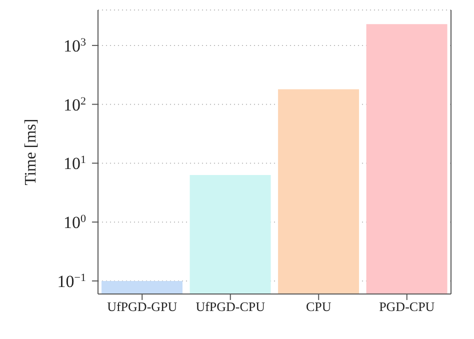 Image resolution: width=474 pixels, height=339 pixels. What do you see at coordinates (31, 152) in the screenshot?
I see `y-axis-title: Time [ms]` at bounding box center [31, 152].